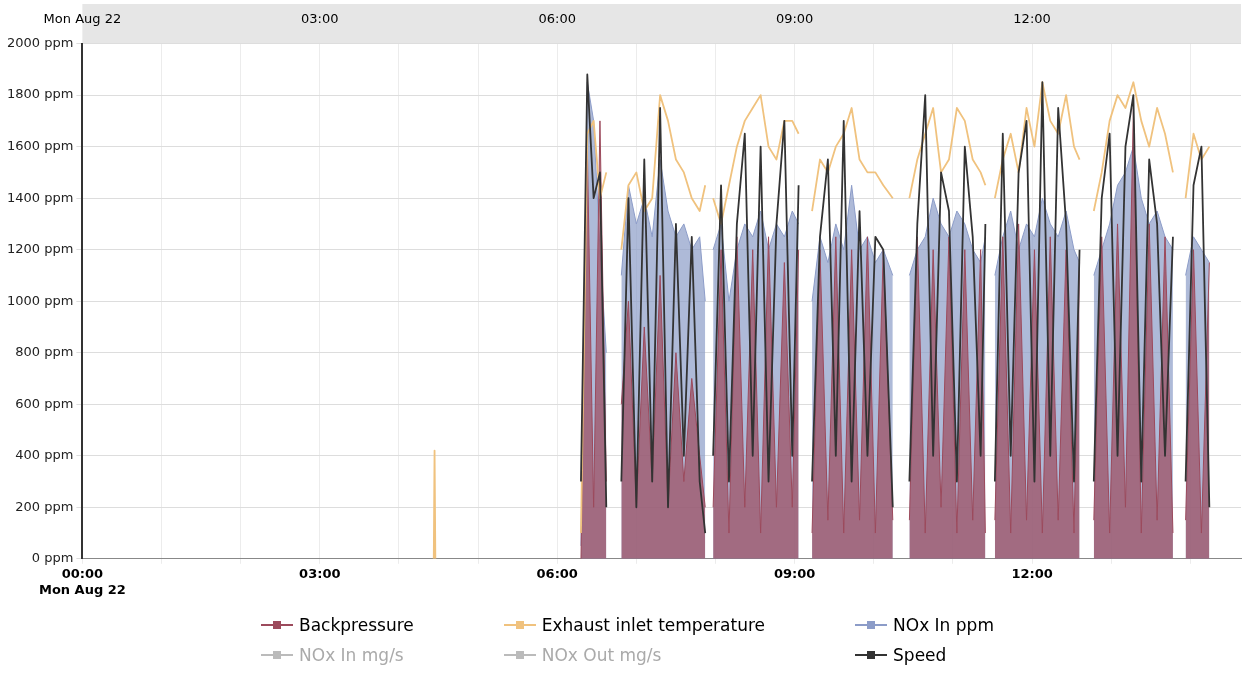  I want to click on y-tick-label: 0 ppm, so click(52, 558).